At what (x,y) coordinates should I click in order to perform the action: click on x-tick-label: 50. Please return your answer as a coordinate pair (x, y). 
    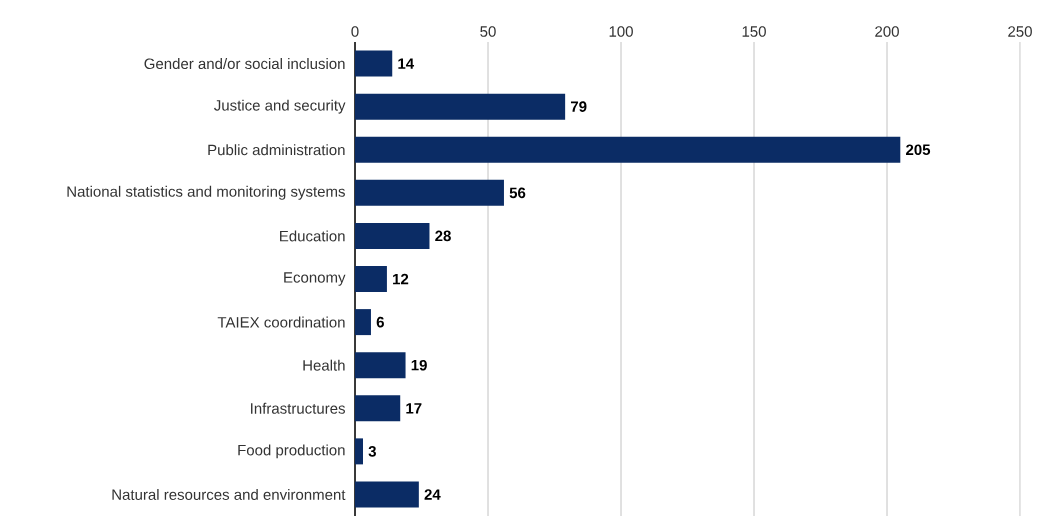
    Looking at the image, I should click on (488, 31).